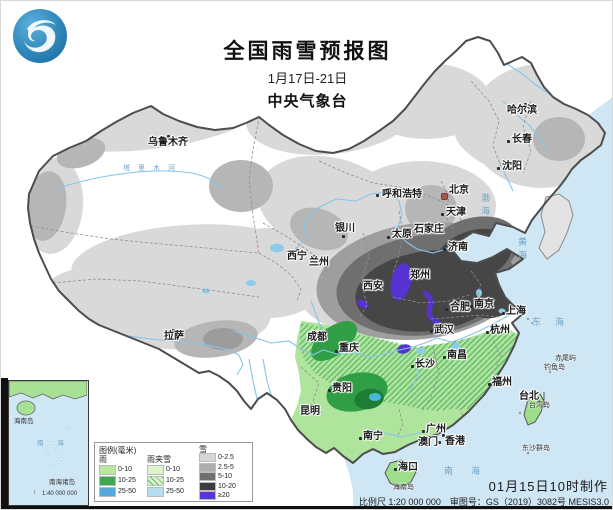 This screenshot has height=510, width=613. What do you see at coordinates (60, 494) in the screenshot?
I see `inset-scale: 1:40 000 000` at bounding box center [60, 494].